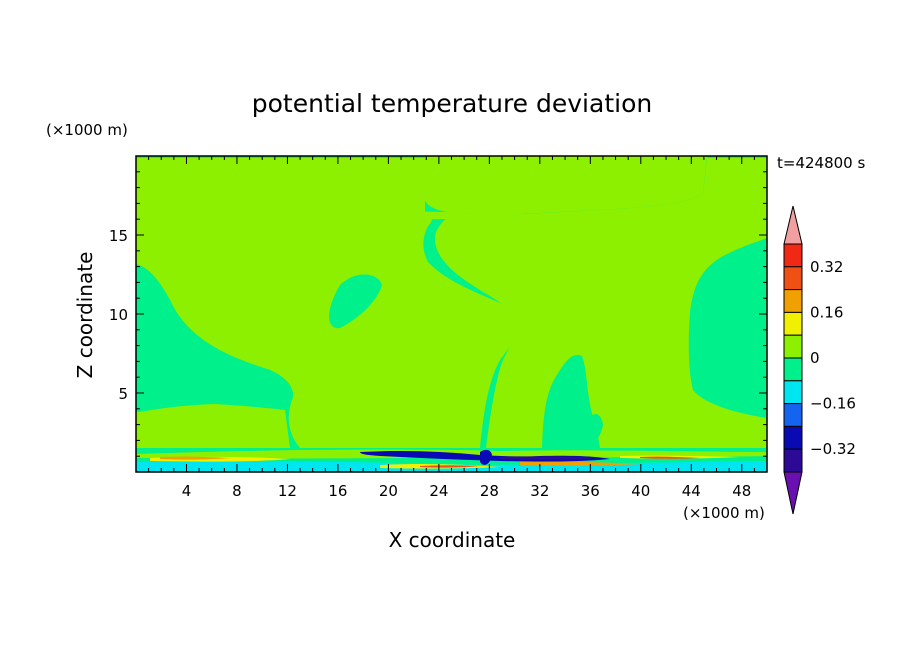 The height and width of the screenshot is (654, 904). Describe the element at coordinates (539, 491) in the screenshot. I see `x-tick-label: 32` at that location.